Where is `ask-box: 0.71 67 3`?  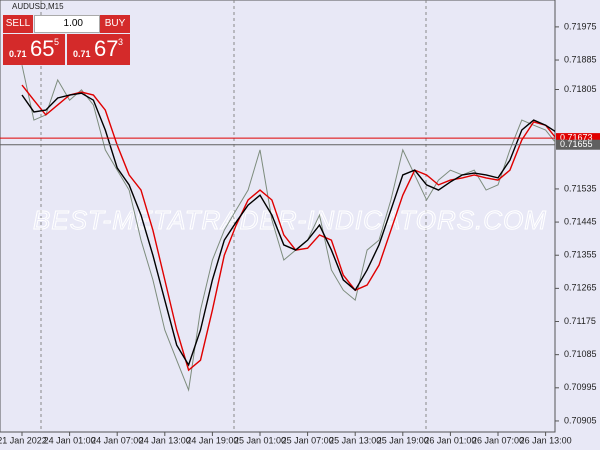 ask-box: 0.71 67 3 is located at coordinates (98, 49).